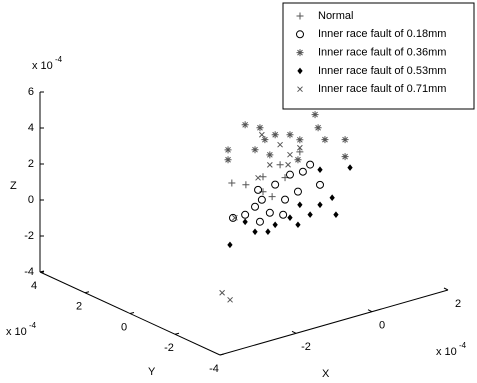  What do you see at coordinates (79, 307) in the screenshot?
I see `y-tick-label: 2` at bounding box center [79, 307].